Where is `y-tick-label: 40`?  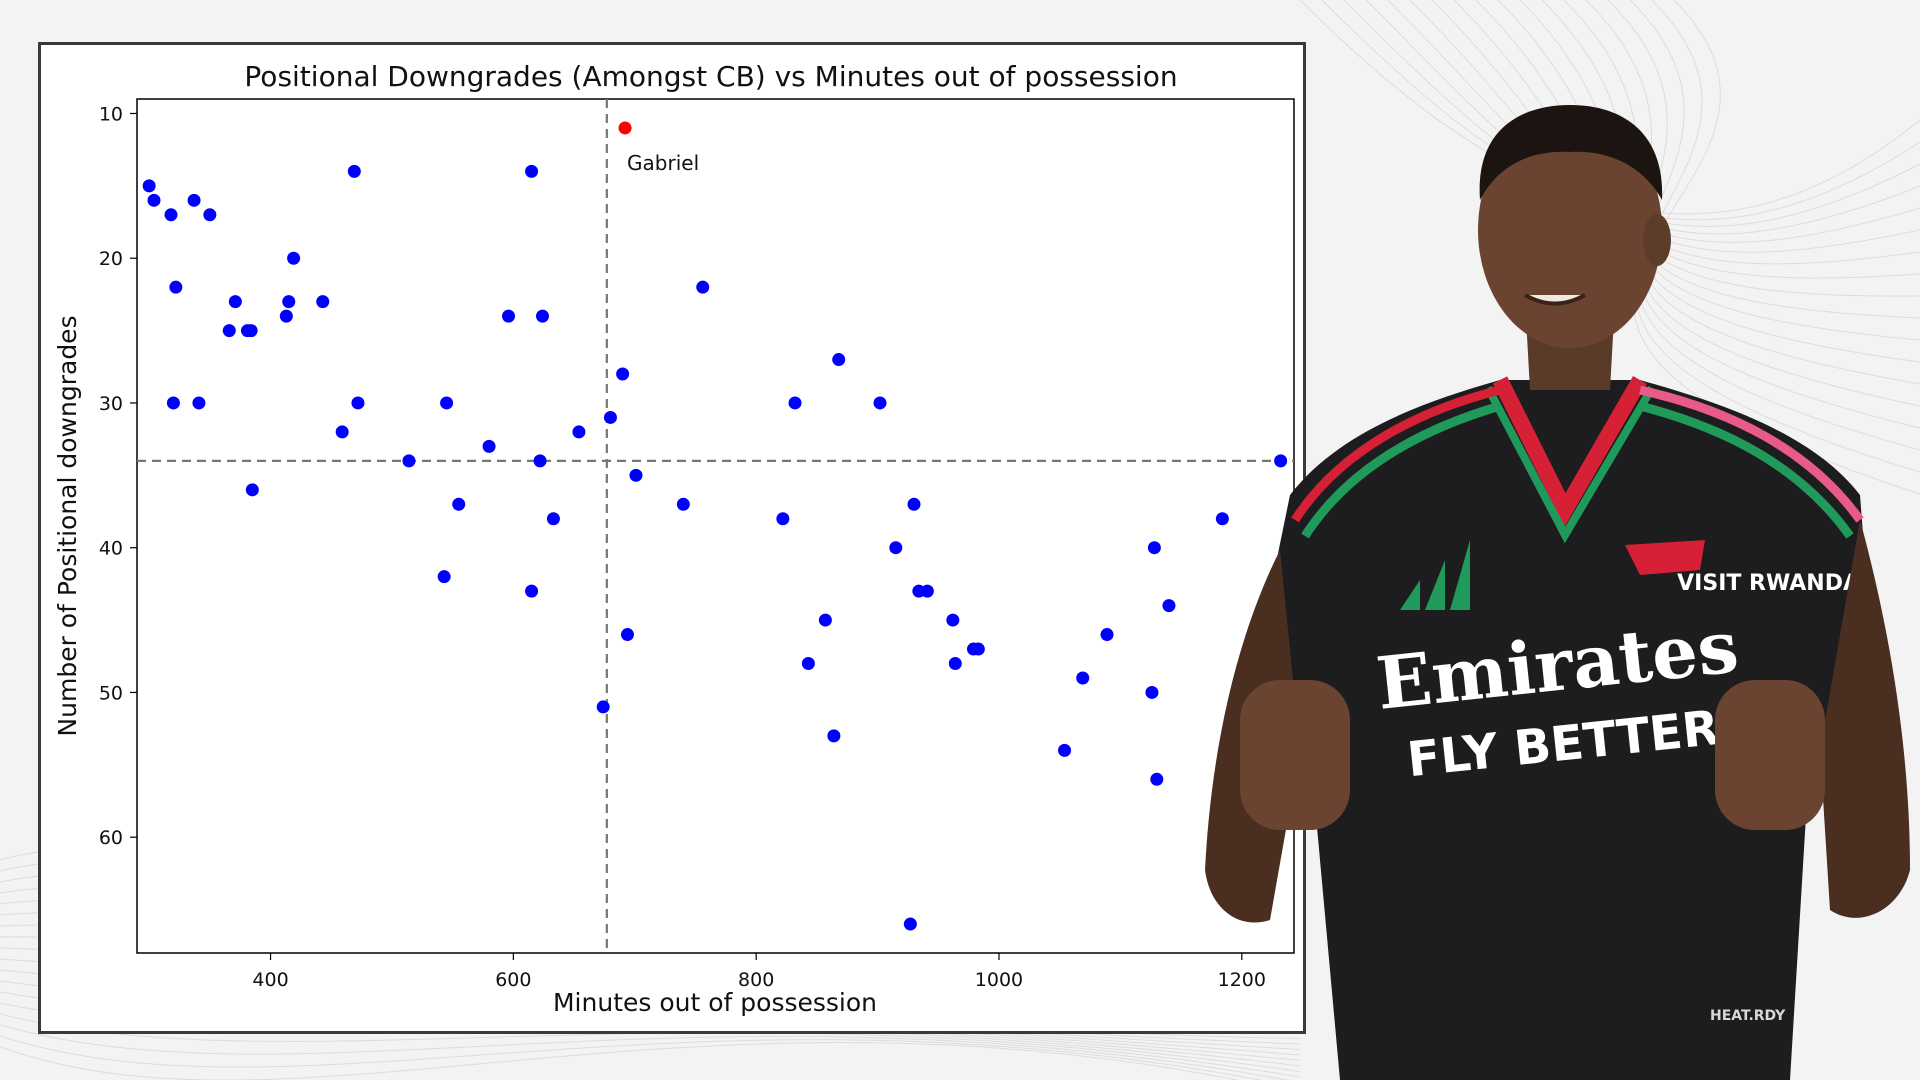
y-tick-label: 40 is located at coordinates (111, 549).